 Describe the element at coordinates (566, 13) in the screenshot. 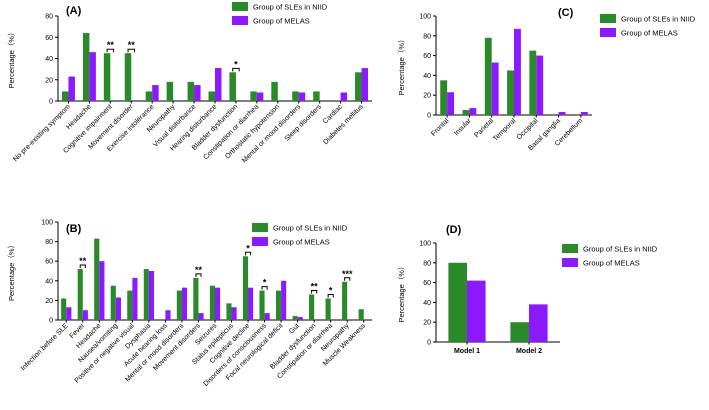

I see `panel-title: (C)` at that location.